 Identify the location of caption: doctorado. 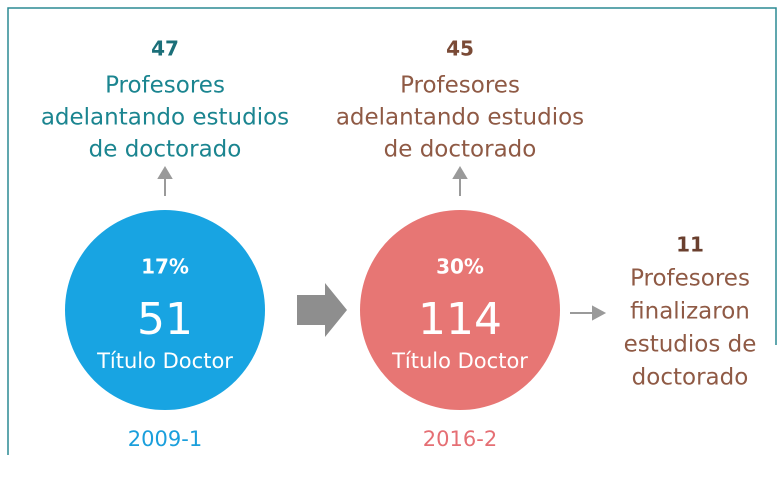
(690, 378).